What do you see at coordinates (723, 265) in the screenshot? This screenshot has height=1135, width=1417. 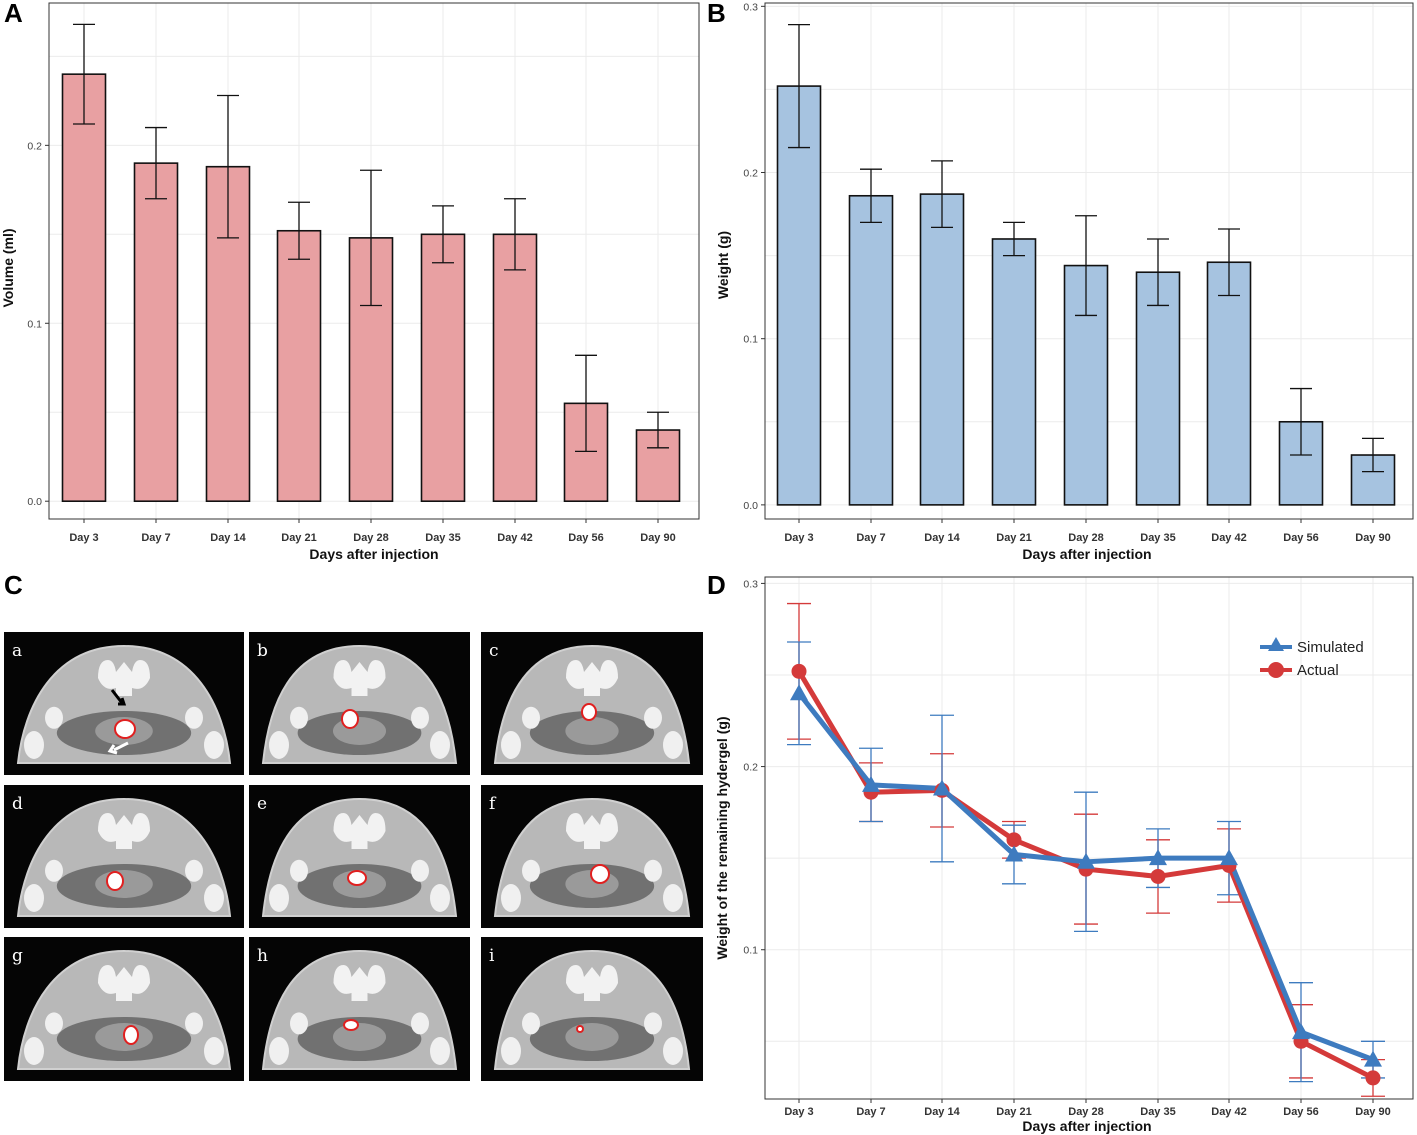 I see `panel-b-y-axis-label: Weight (g)` at bounding box center [723, 265].